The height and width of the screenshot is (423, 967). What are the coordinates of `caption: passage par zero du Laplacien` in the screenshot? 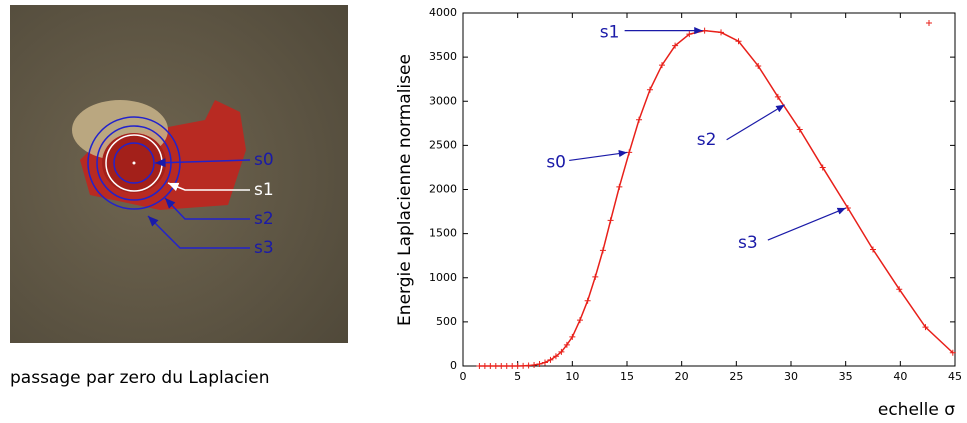 It's located at (140, 378).